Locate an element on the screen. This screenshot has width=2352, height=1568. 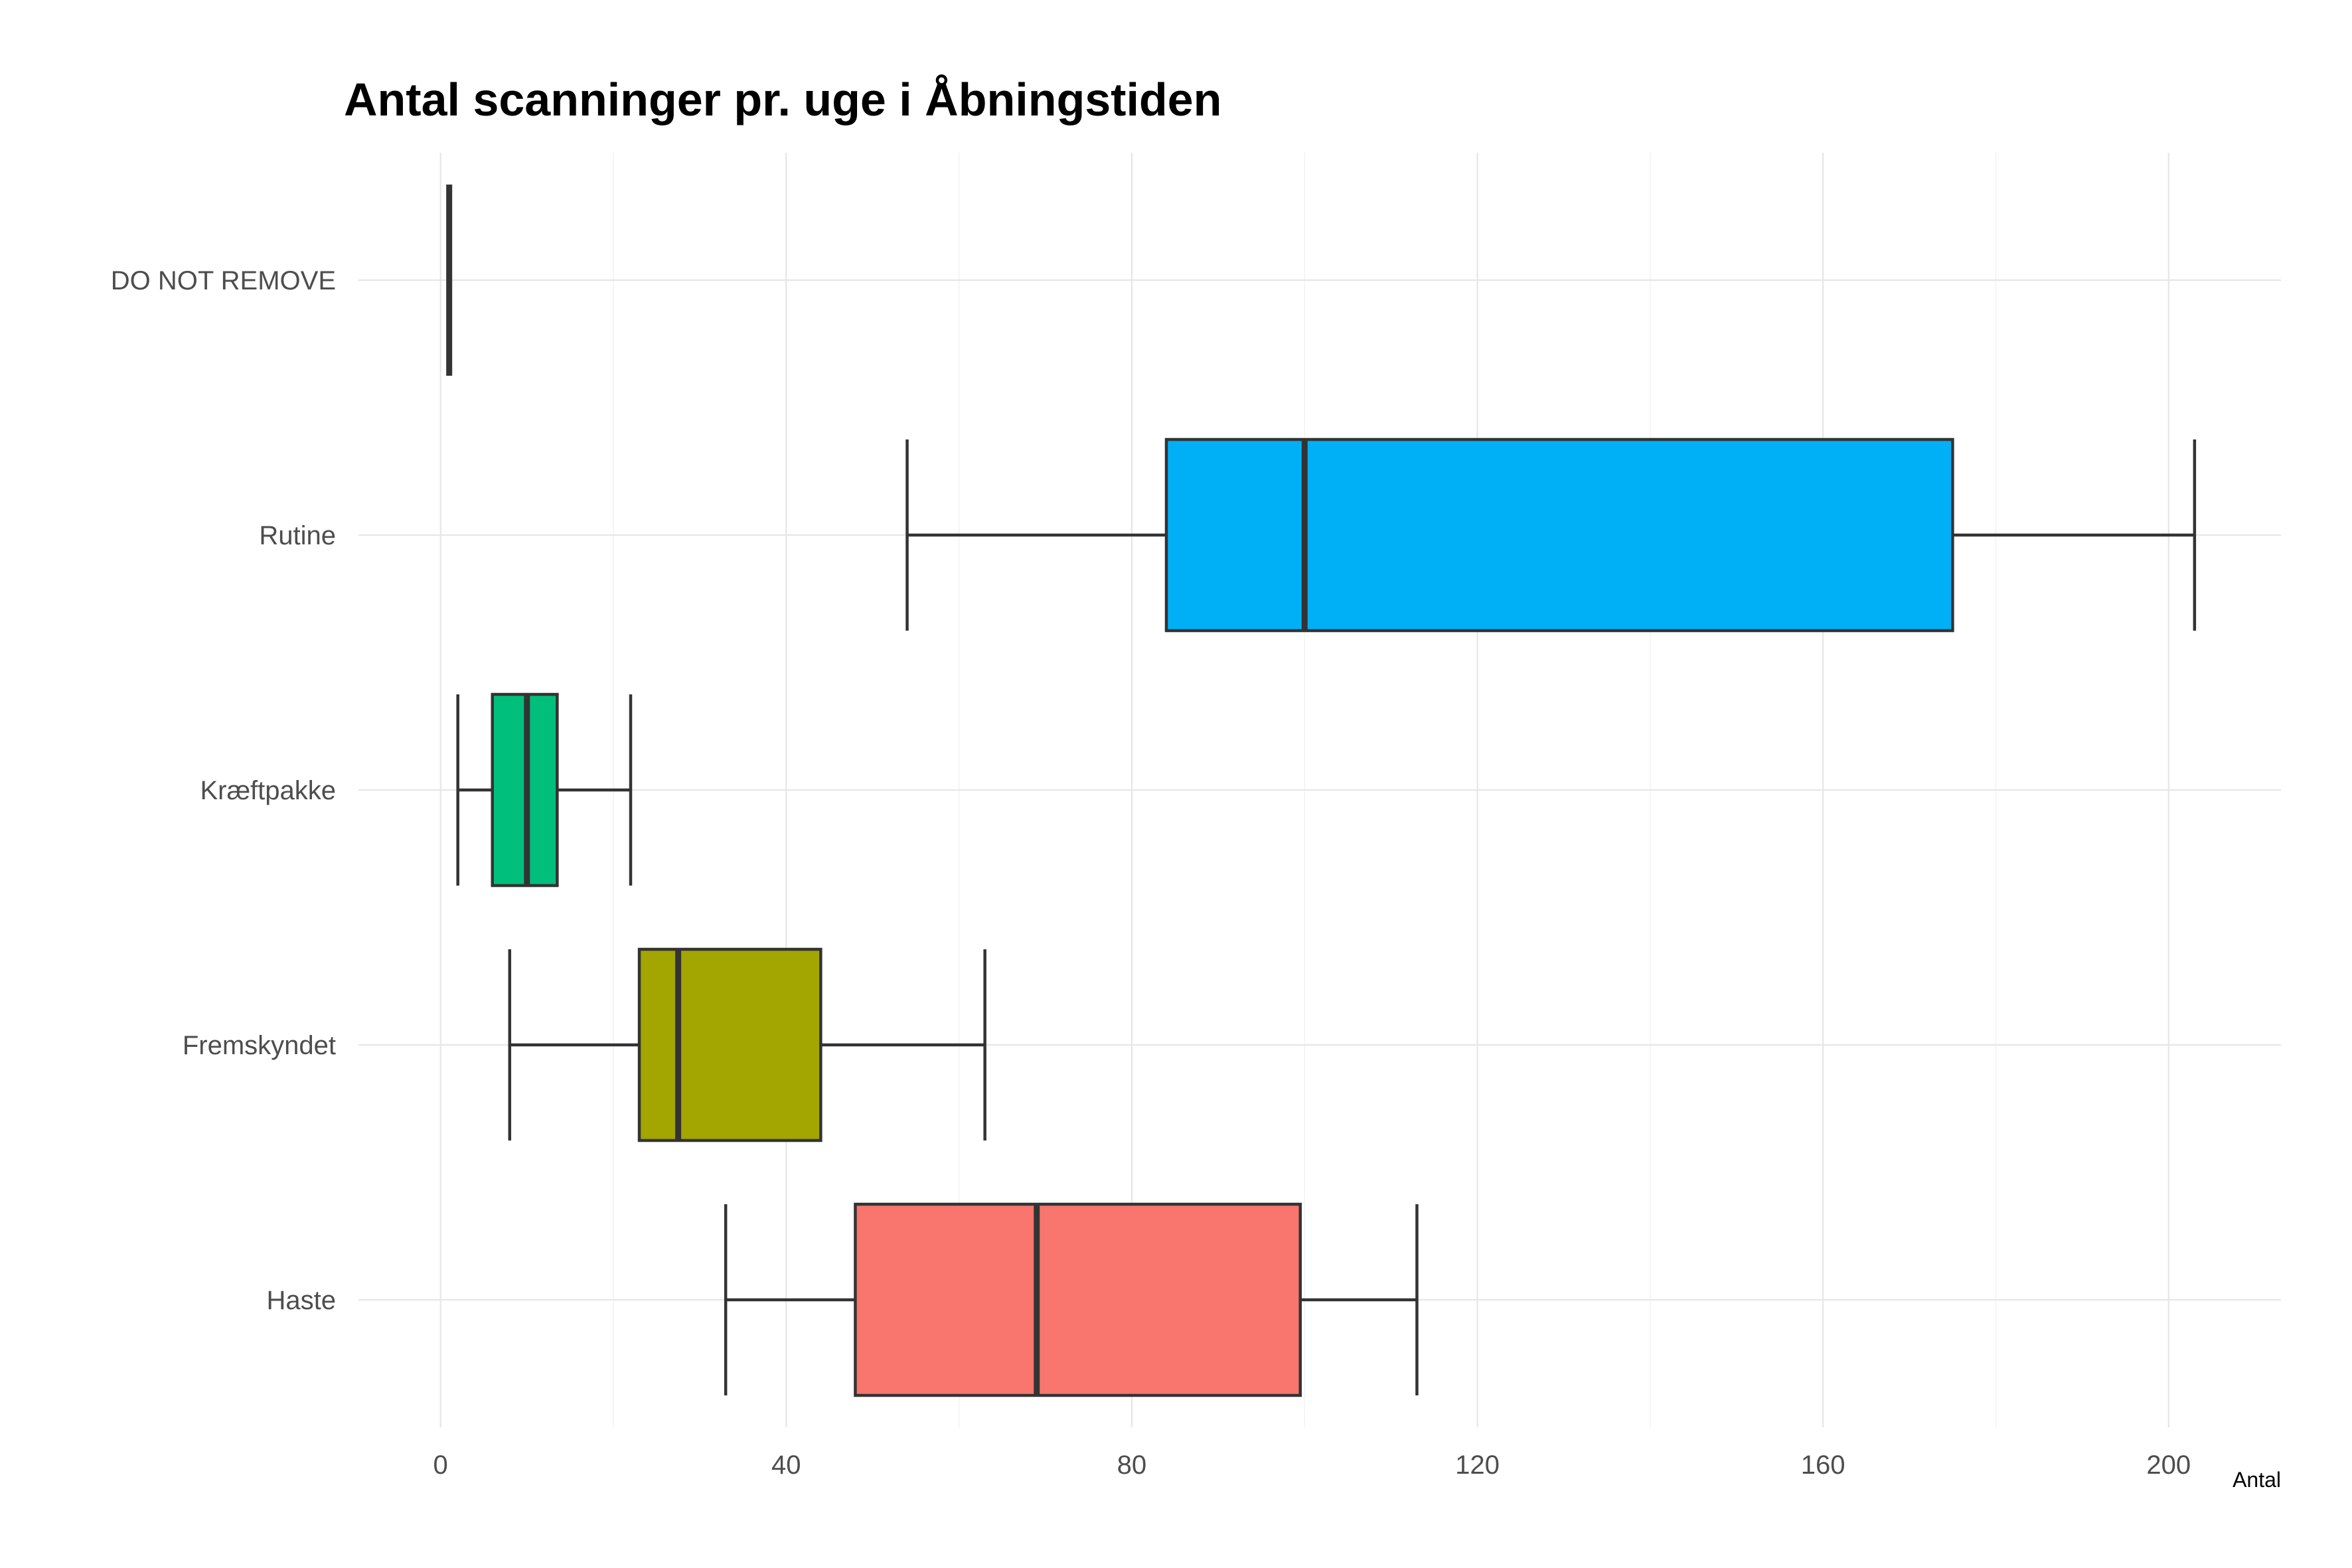
x-axis-title: Antal is located at coordinates (2257, 1480).